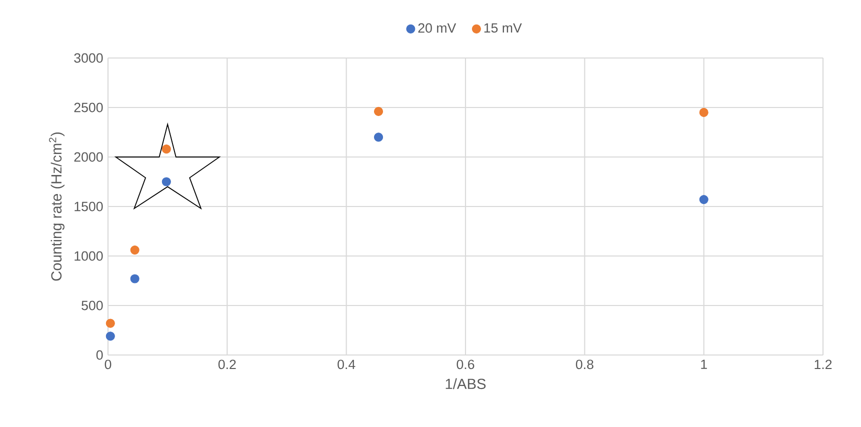 This screenshot has width=861, height=427. What do you see at coordinates (823, 365) in the screenshot?
I see `x-tick-label: 1.2` at bounding box center [823, 365].